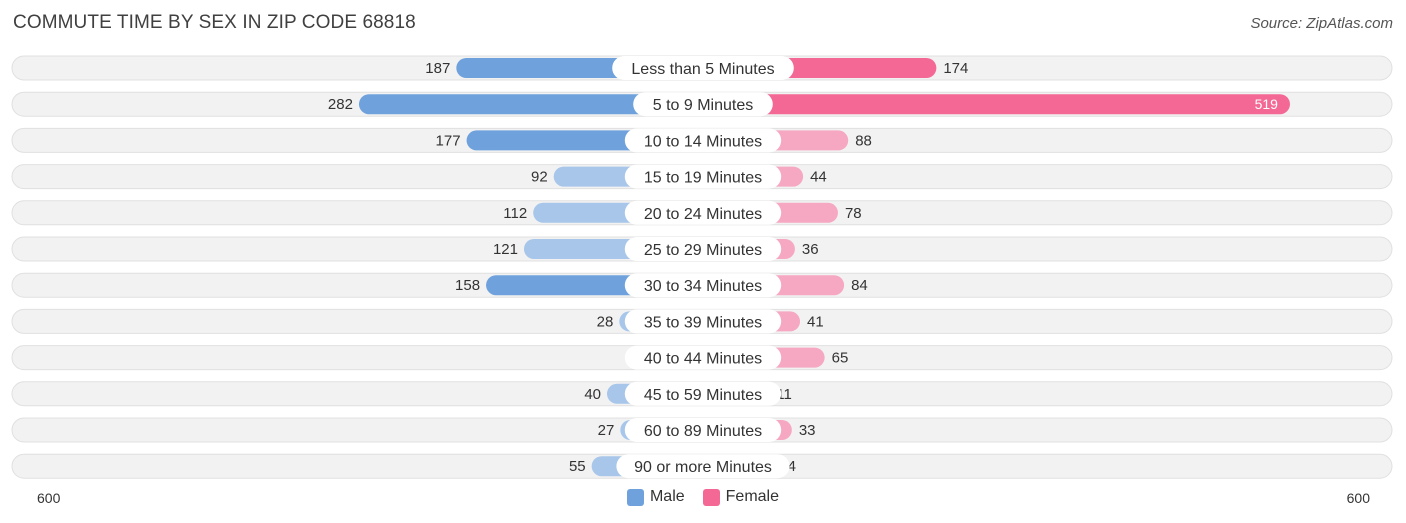  Describe the element at coordinates (1358, 498) in the screenshot. I see `axis-right-label: 600` at that location.